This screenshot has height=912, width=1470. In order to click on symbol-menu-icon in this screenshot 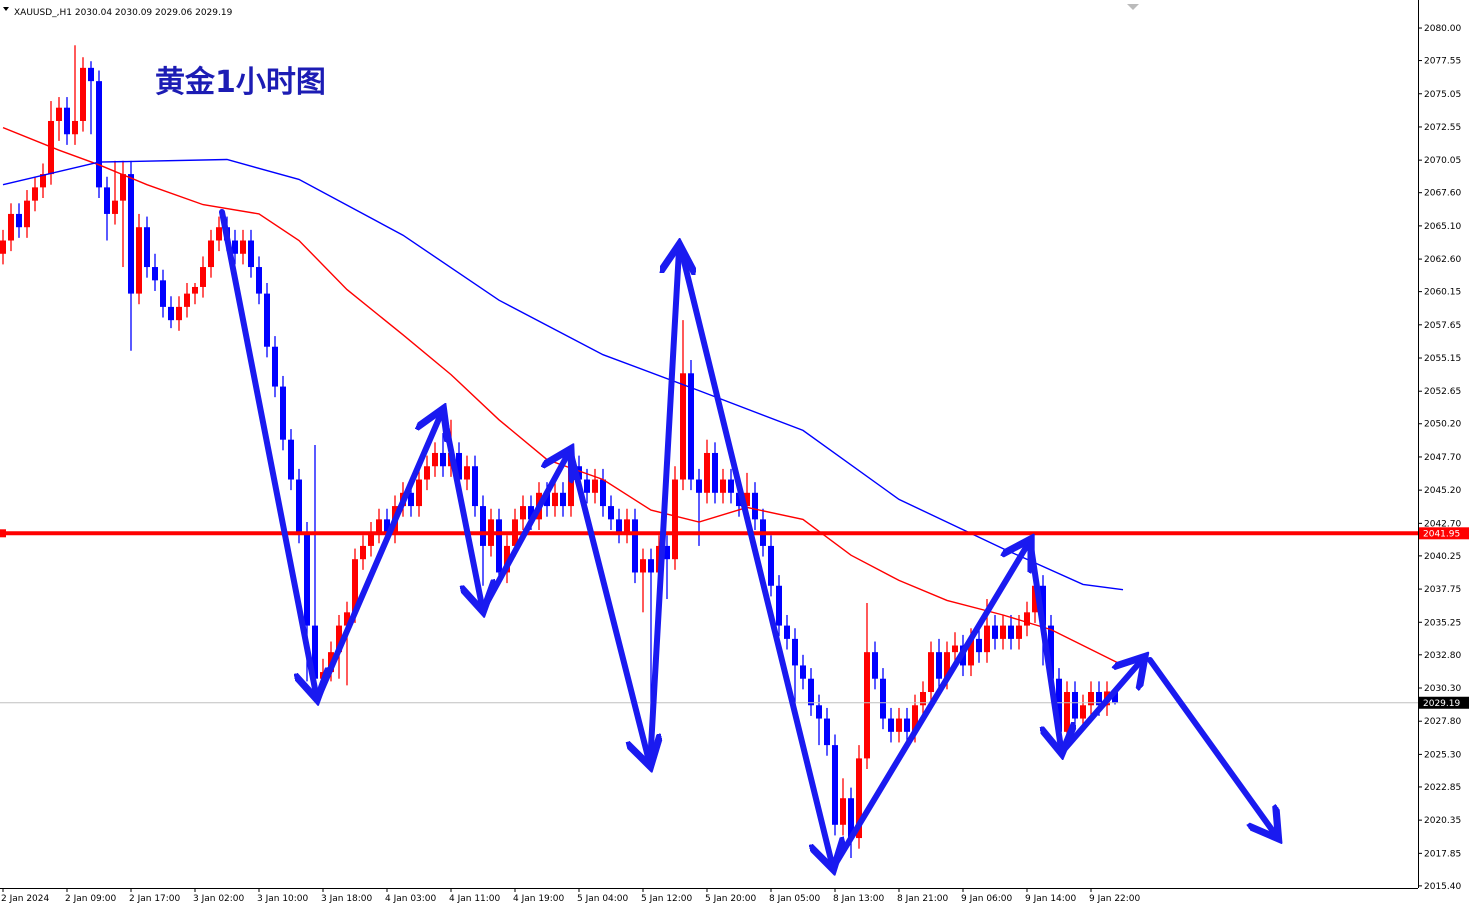, I will do `click(6, 9)`.